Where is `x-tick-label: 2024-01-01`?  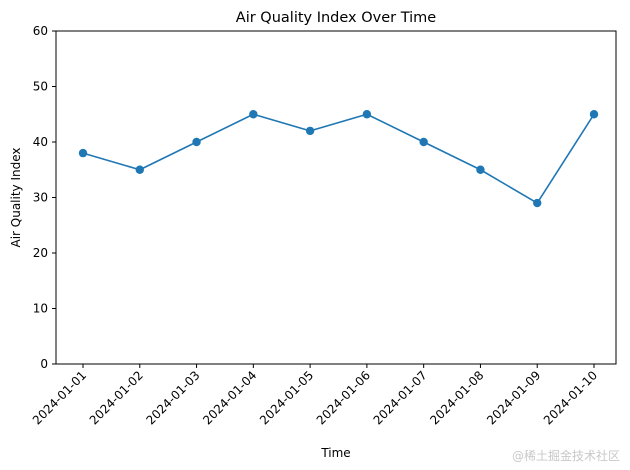 x-tick-label: 2024-01-01 is located at coordinates (59, 397).